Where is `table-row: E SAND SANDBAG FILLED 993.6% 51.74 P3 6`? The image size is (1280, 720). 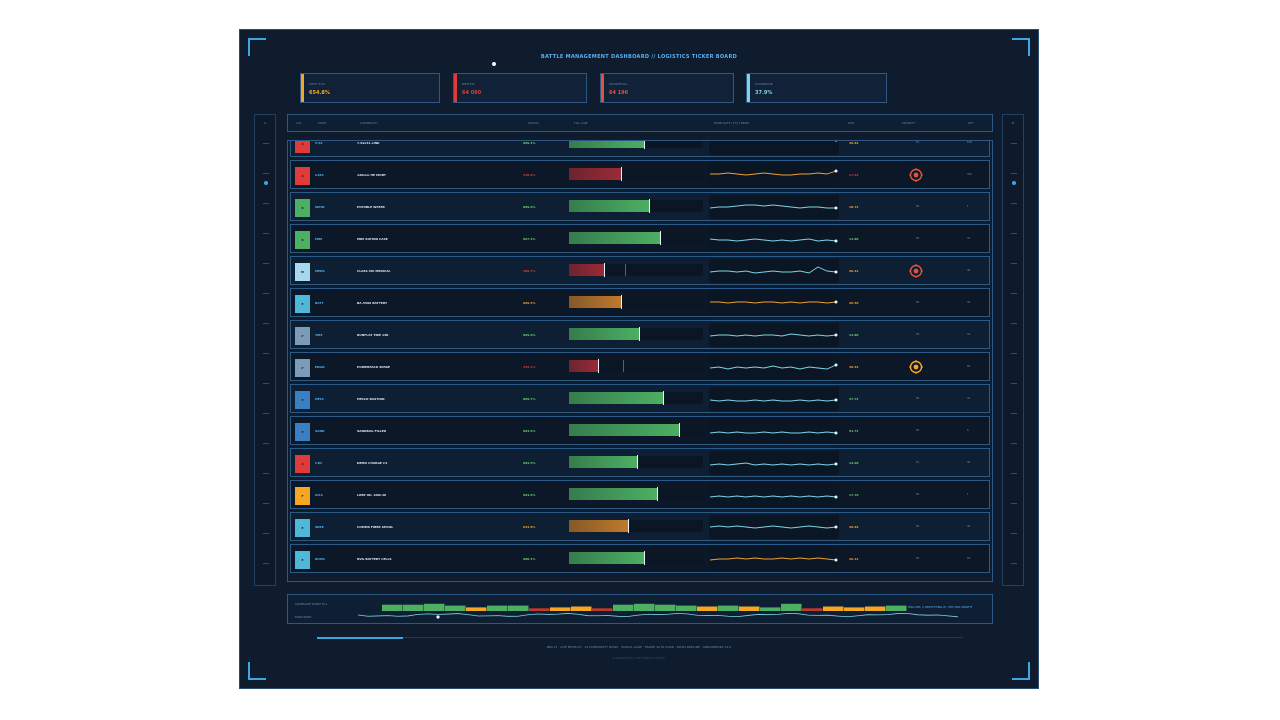 table-row: E SAND SANDBAG FILLED 993.6% 51.74 P3 6 is located at coordinates (640, 430).